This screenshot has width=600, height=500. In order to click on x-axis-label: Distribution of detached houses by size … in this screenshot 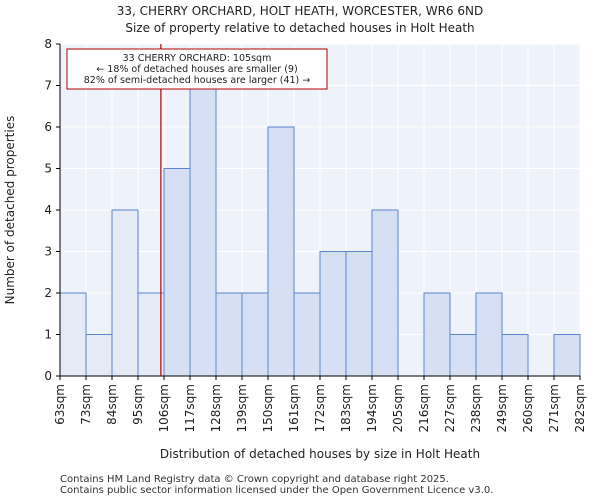, I will do `click(320, 454)`.